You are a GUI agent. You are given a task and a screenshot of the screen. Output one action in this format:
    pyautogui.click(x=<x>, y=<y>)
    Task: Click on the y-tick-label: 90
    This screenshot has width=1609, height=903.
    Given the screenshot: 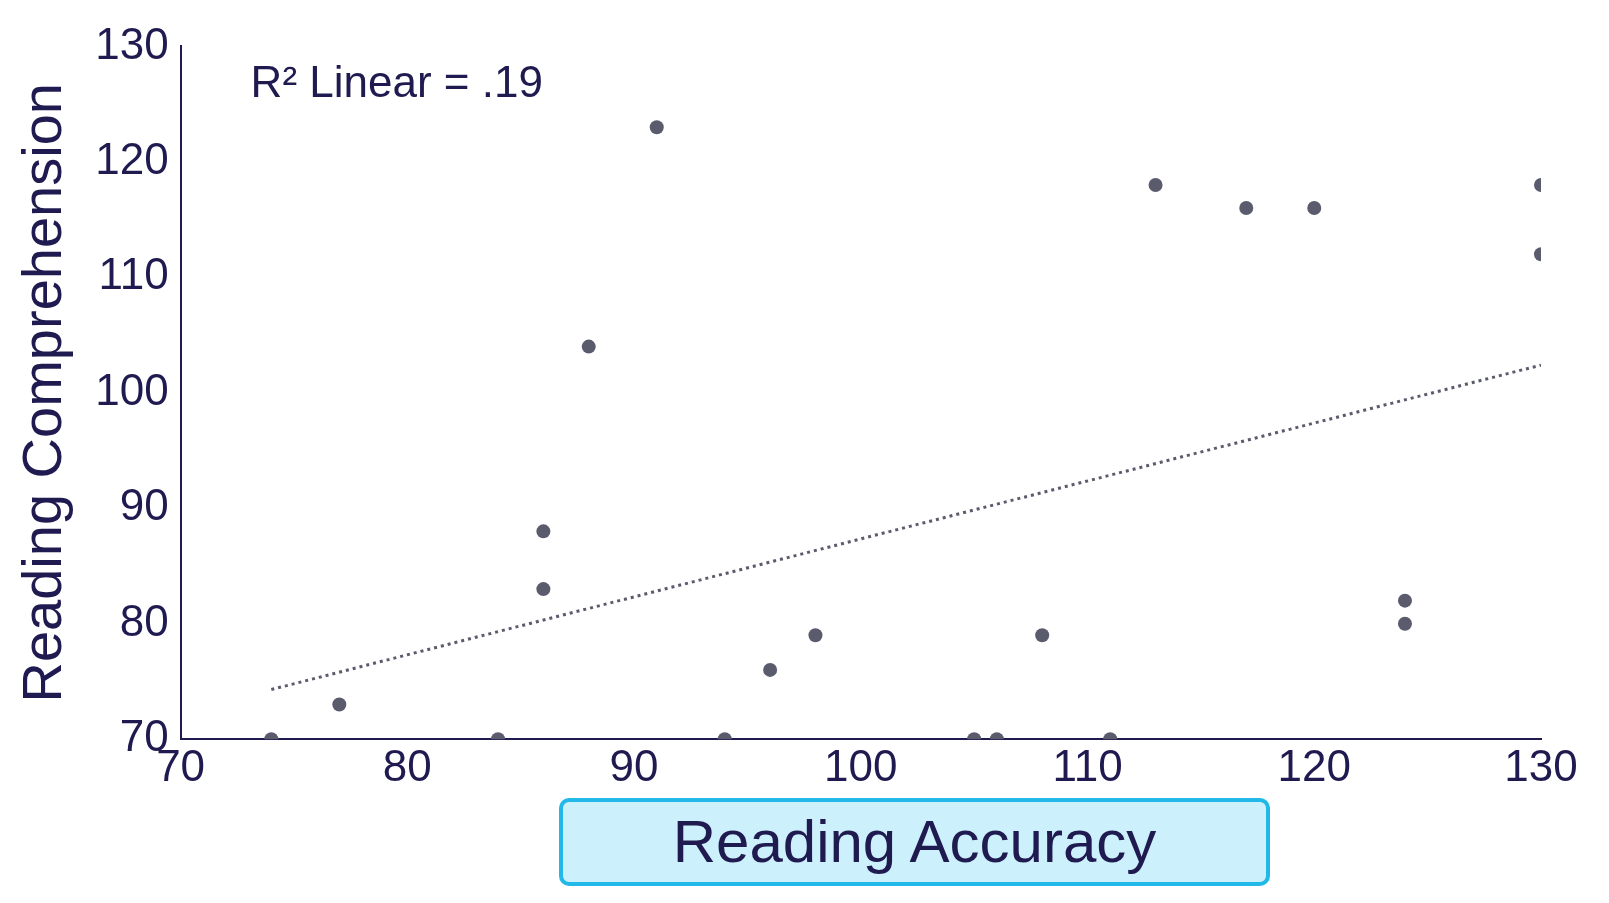 What is the action you would take?
    pyautogui.click(x=144, y=505)
    